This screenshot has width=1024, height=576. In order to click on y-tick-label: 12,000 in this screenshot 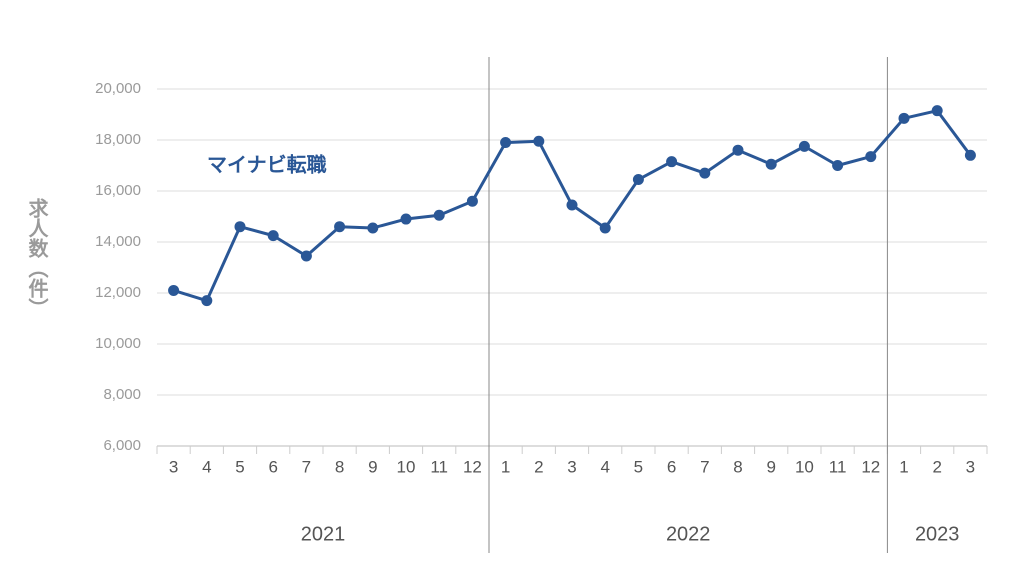, I will do `click(118, 292)`.